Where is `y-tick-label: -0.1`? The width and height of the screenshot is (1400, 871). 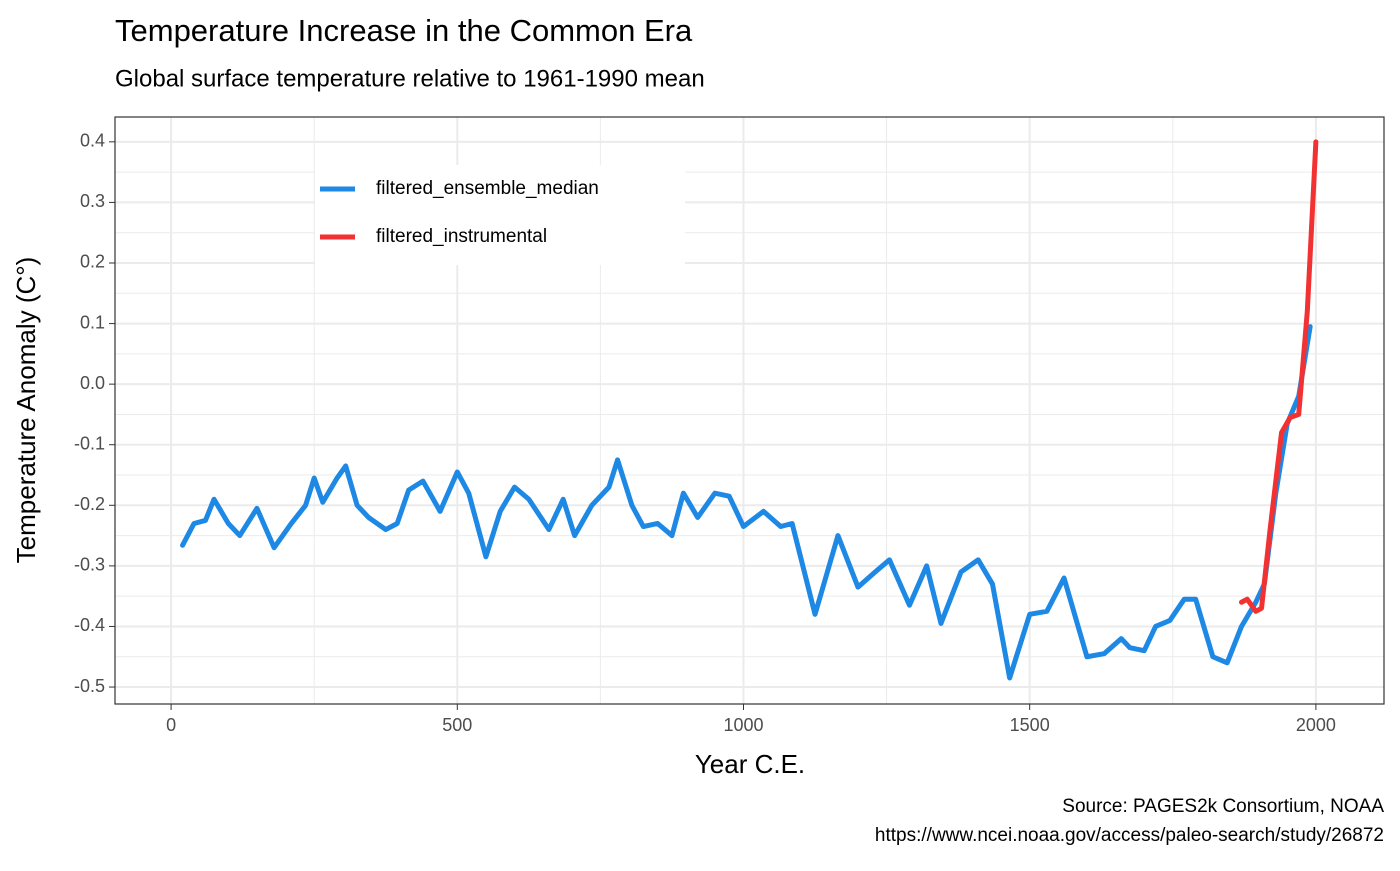
y-tick-label: -0.1 is located at coordinates (89, 443).